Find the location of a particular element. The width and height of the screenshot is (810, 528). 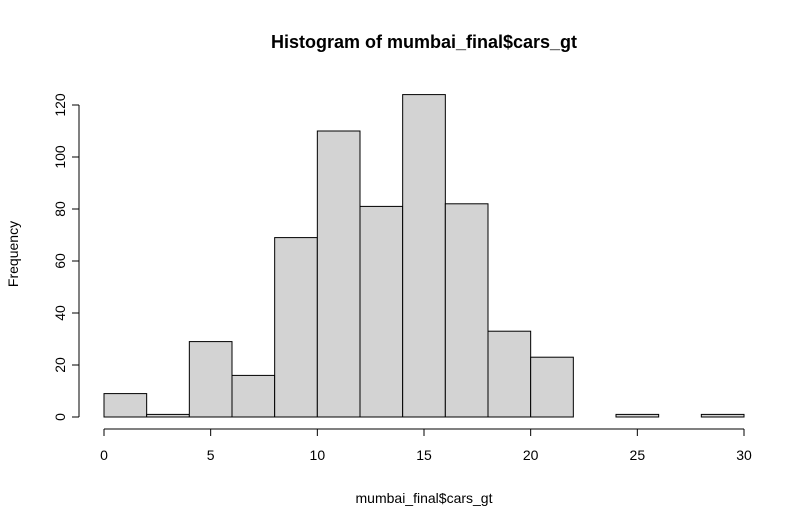

y-tick-label: 20 is located at coordinates (60, 365).